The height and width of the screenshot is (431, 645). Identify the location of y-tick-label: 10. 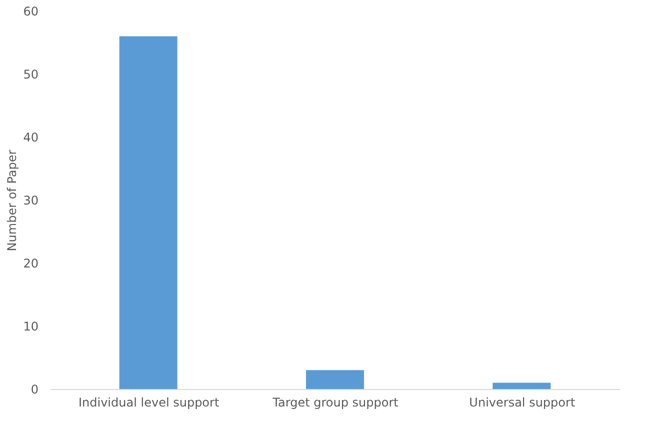
(30, 327).